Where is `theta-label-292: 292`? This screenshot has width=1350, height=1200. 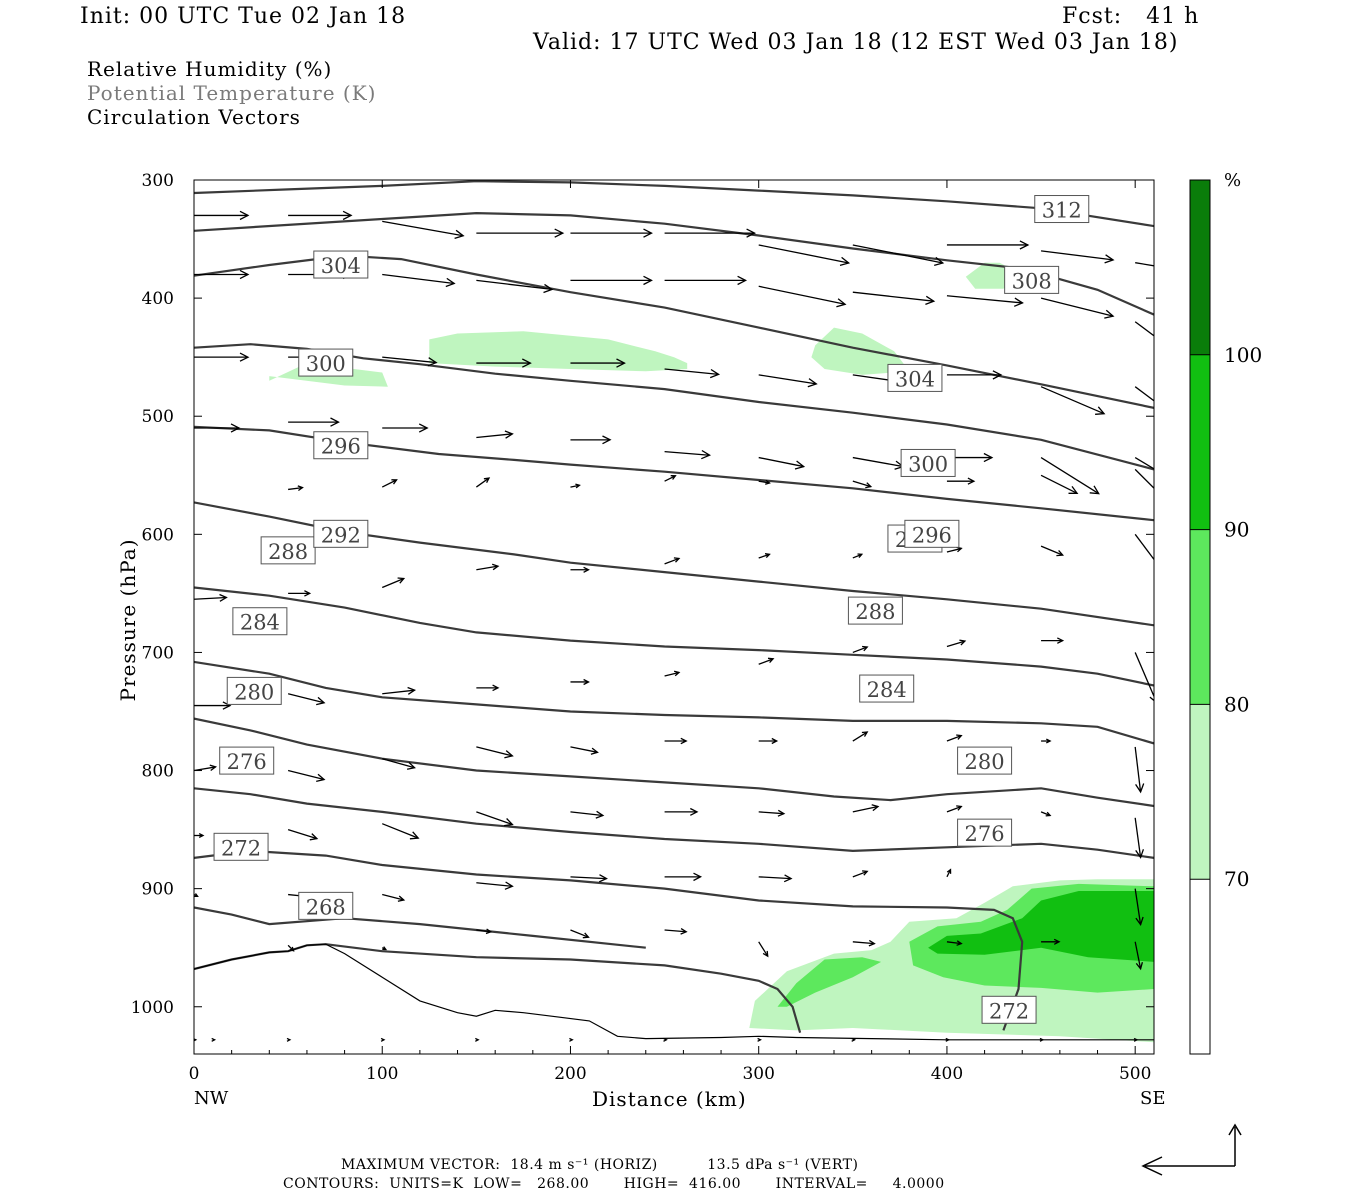 theta-label-292: 292 is located at coordinates (341, 533).